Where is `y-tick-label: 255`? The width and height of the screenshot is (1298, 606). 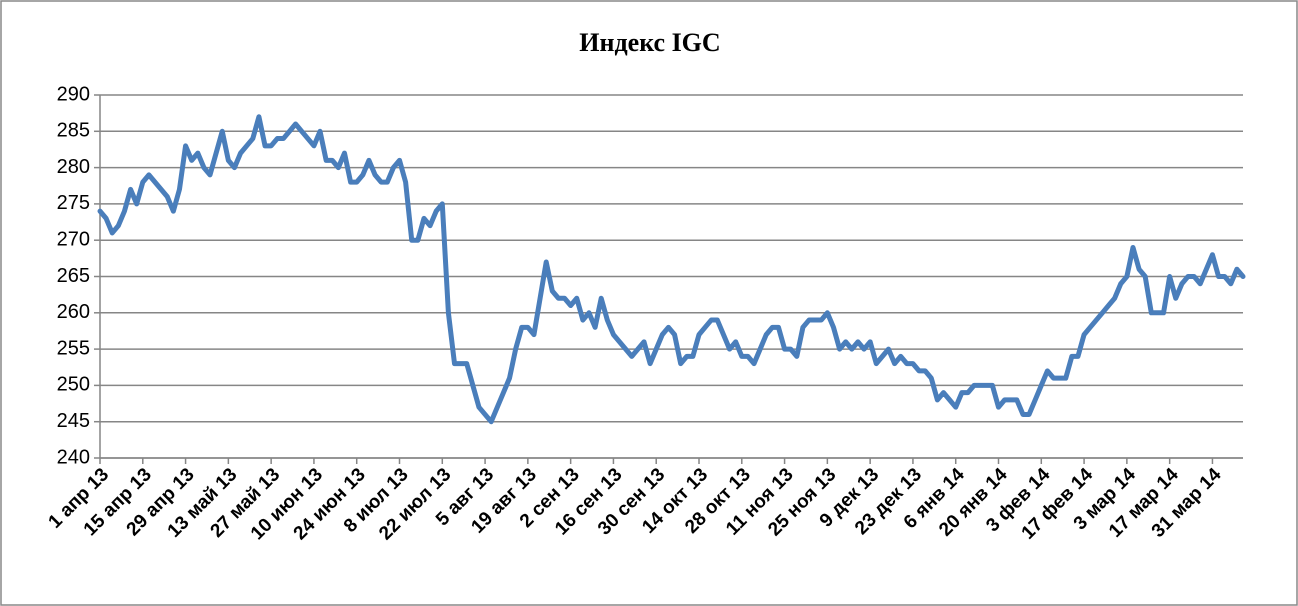 y-tick-label: 255 is located at coordinates (73, 348).